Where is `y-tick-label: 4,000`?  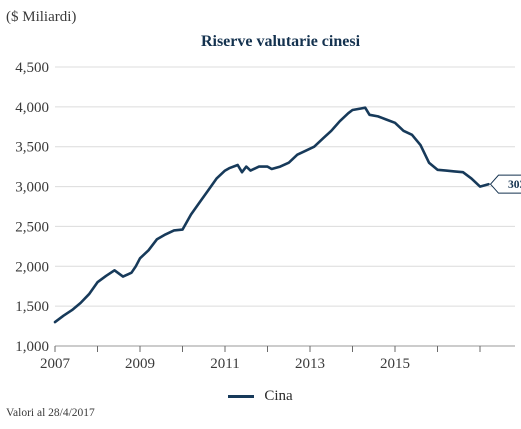 y-tick-label: 4,000 is located at coordinates (32, 108).